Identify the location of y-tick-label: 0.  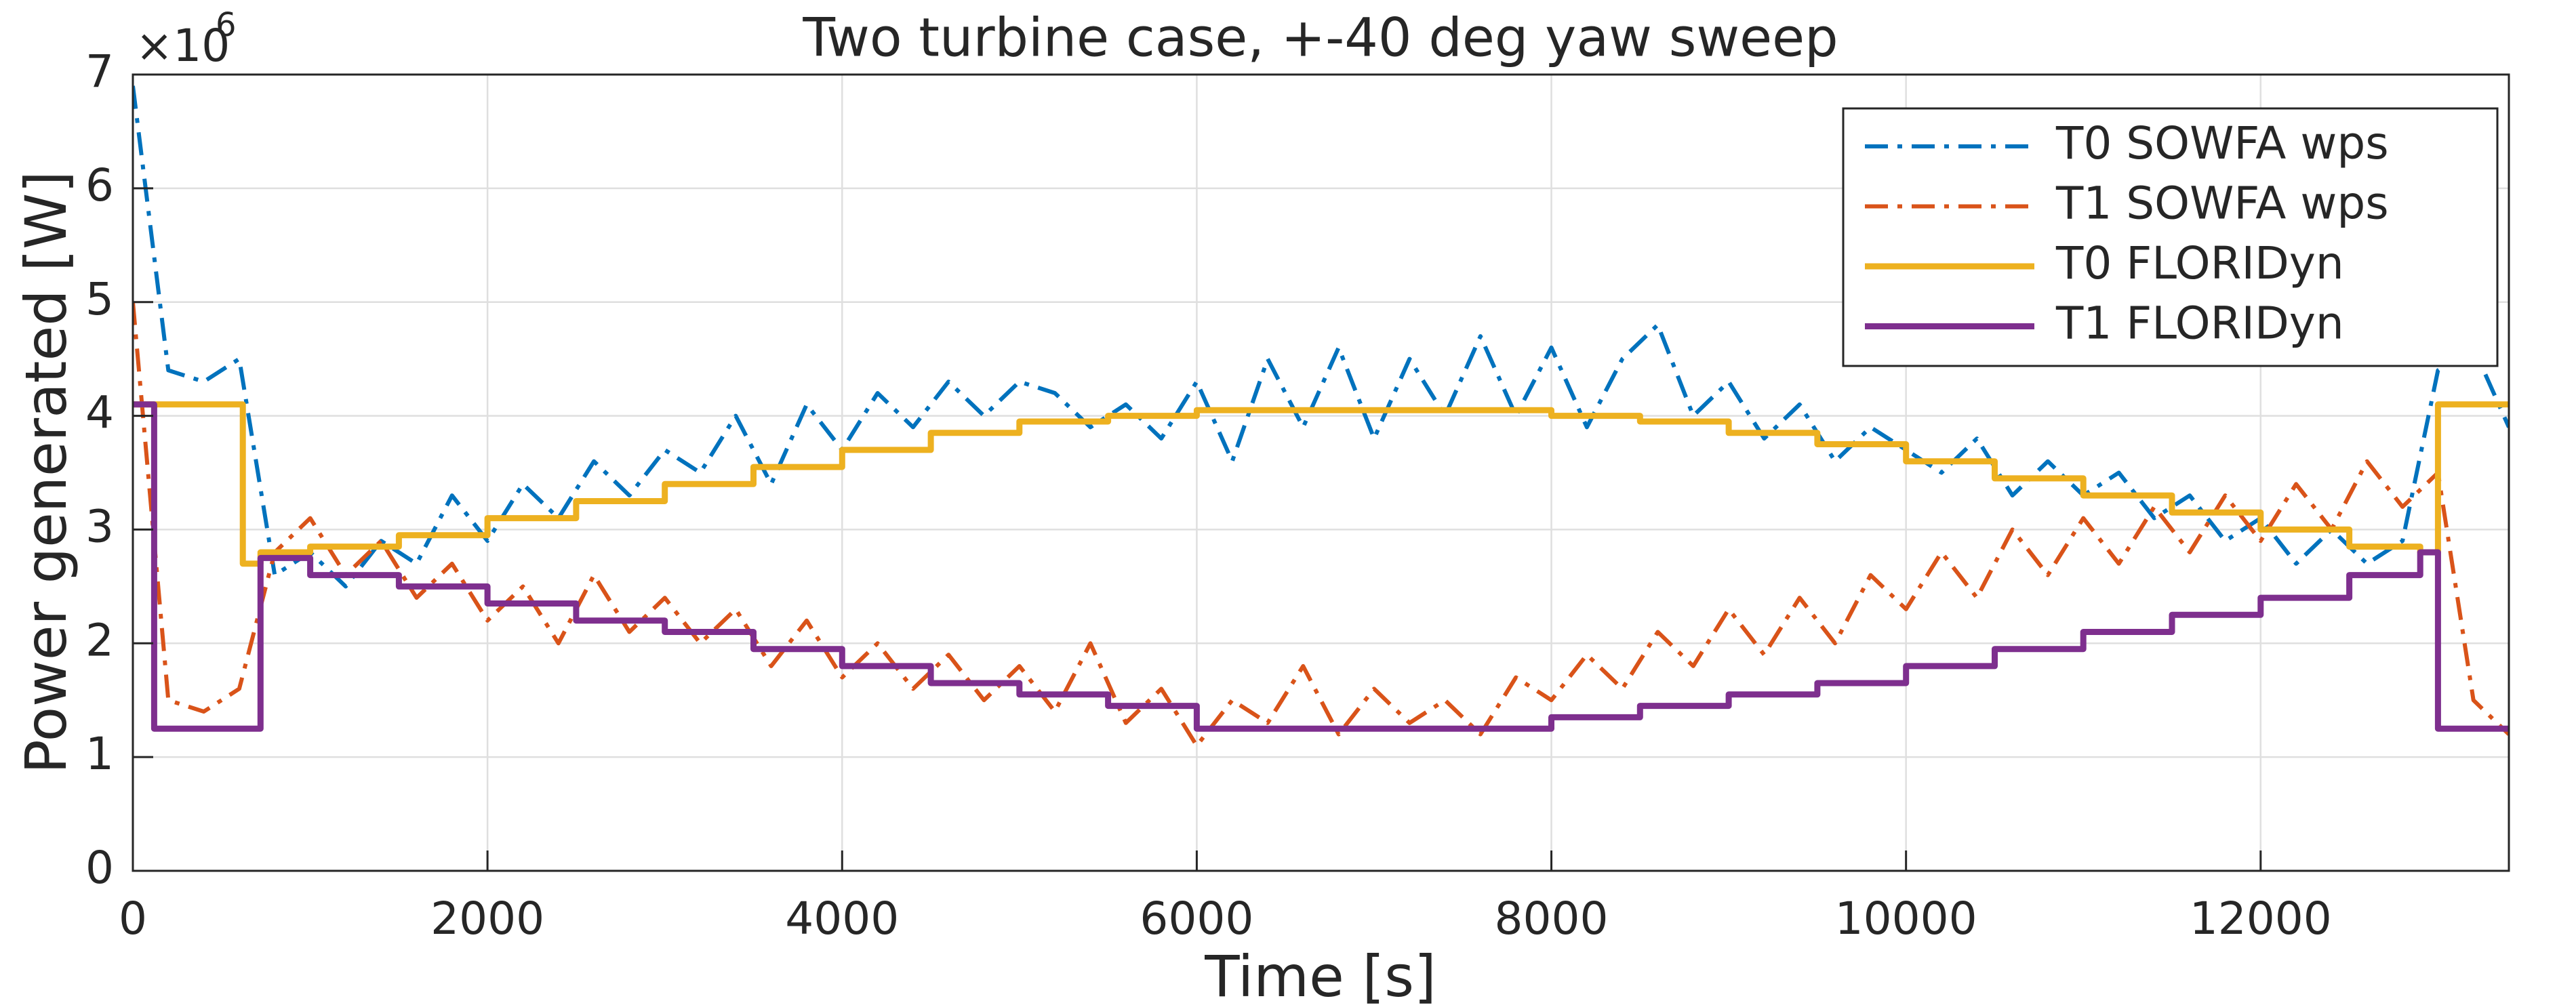
(99, 868).